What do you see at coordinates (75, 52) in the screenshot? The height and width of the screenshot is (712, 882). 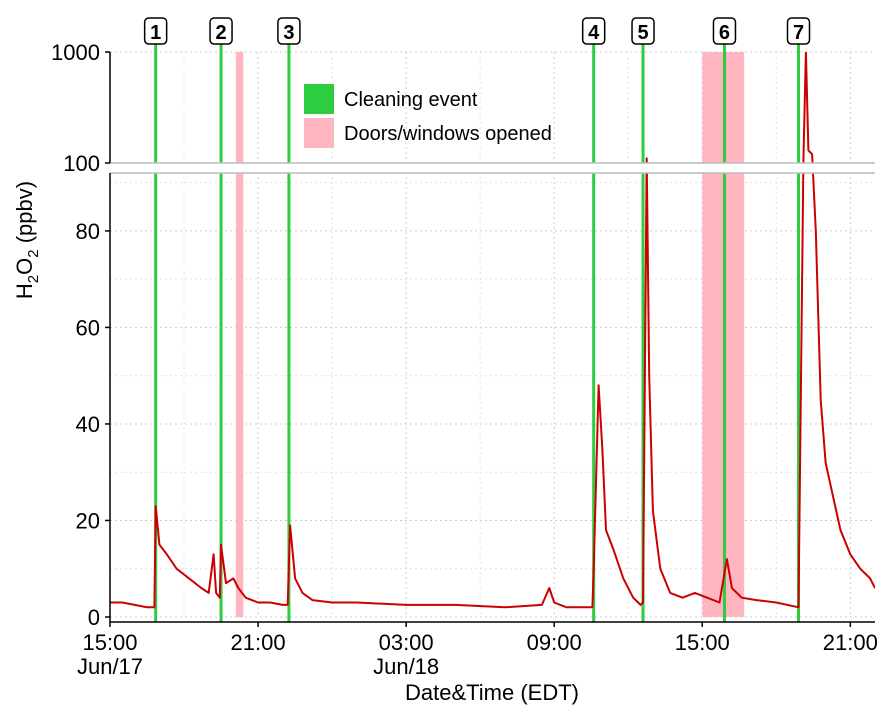 I see `y-tick-upper-label: 1000` at bounding box center [75, 52].